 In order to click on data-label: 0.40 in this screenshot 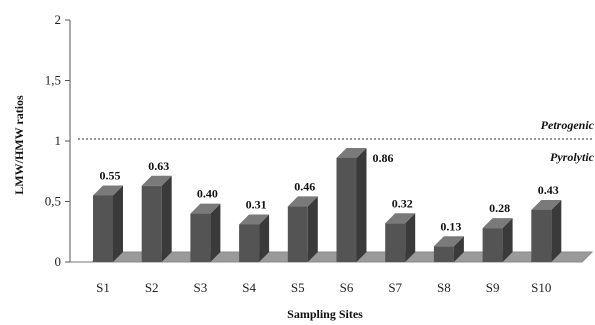, I will do `click(207, 194)`.